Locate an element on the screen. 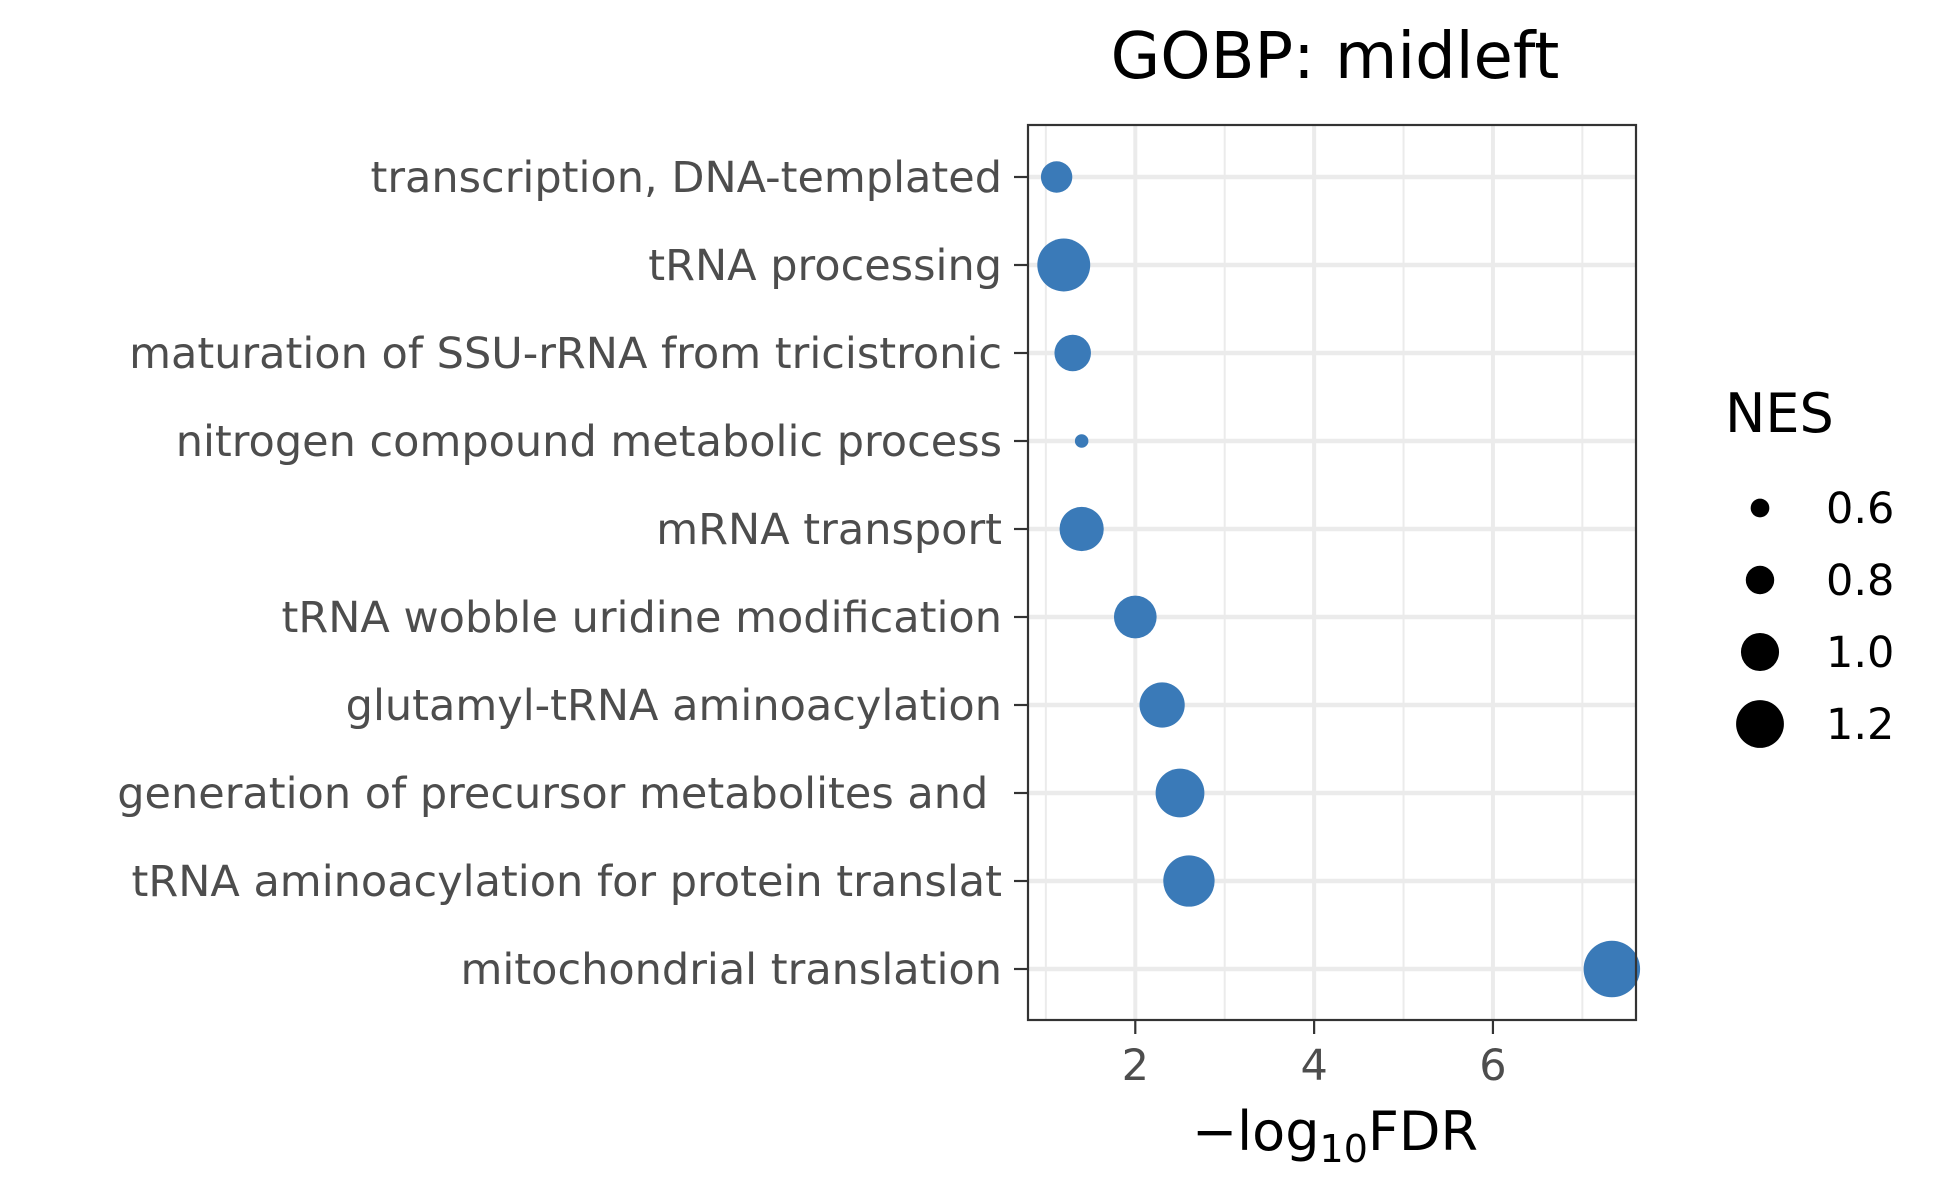 The height and width of the screenshot is (1200, 1950). y-tick-label: nitrogen compound metabolic process is located at coordinates (589, 442).